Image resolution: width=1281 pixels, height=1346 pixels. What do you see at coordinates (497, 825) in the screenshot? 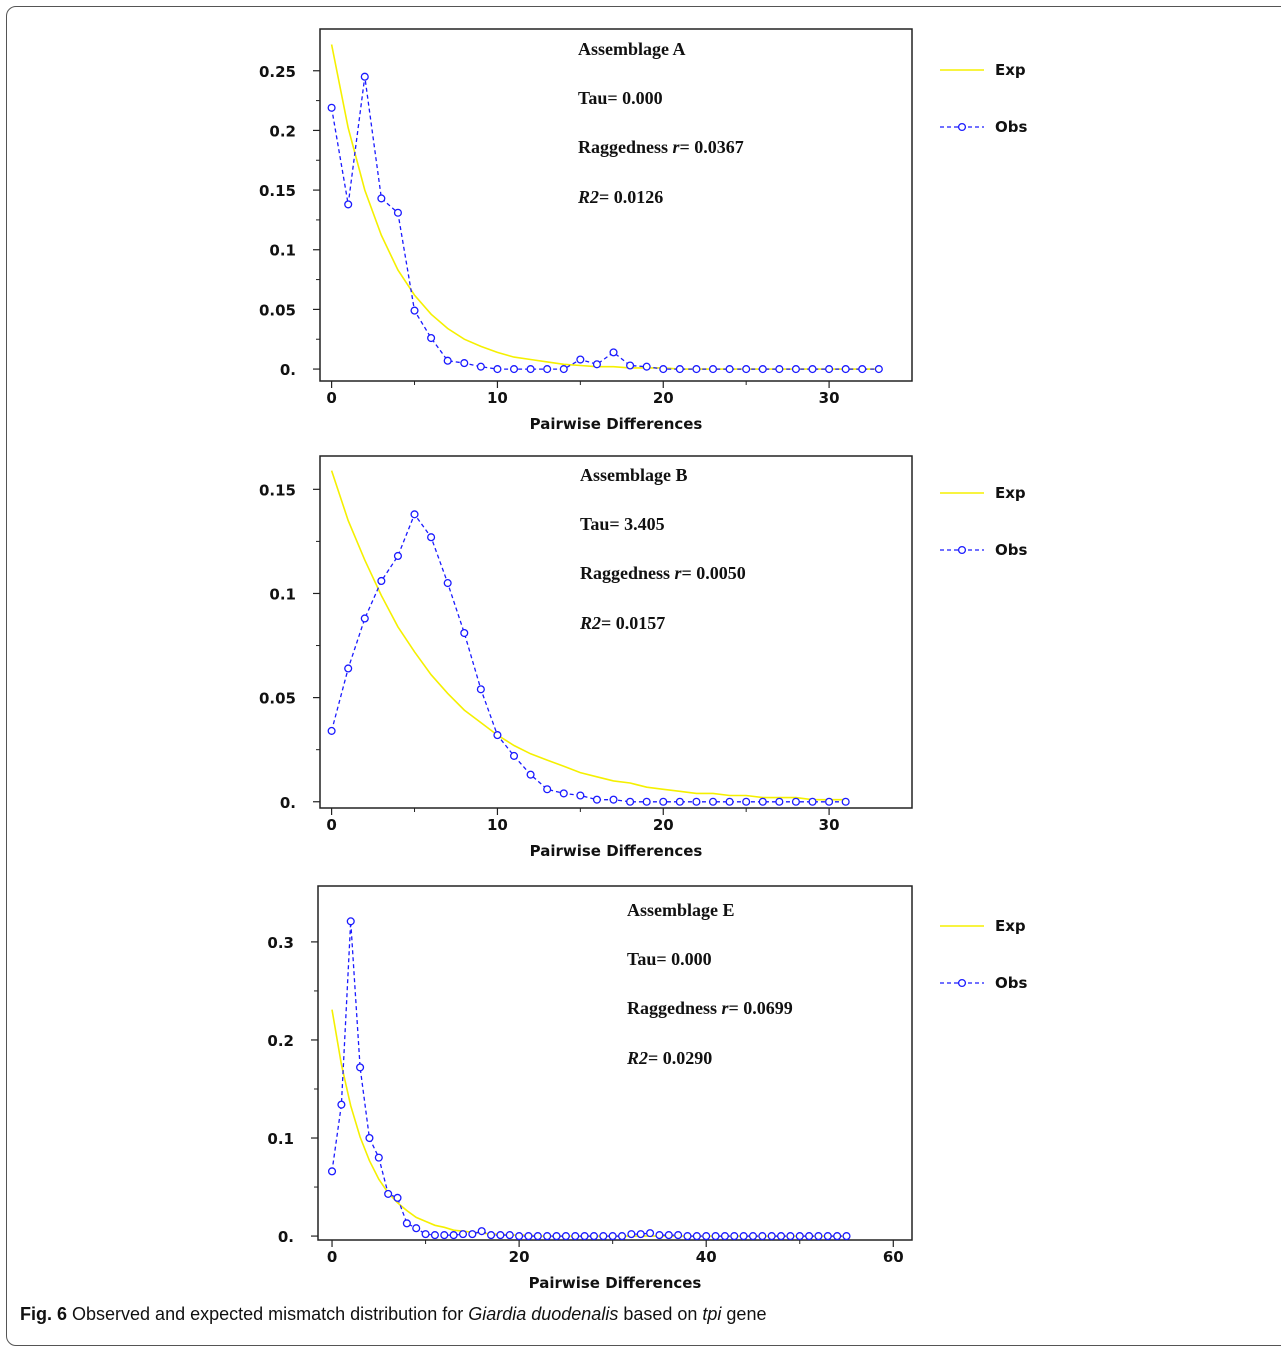
I see `x-tick-label: 10` at bounding box center [497, 825].